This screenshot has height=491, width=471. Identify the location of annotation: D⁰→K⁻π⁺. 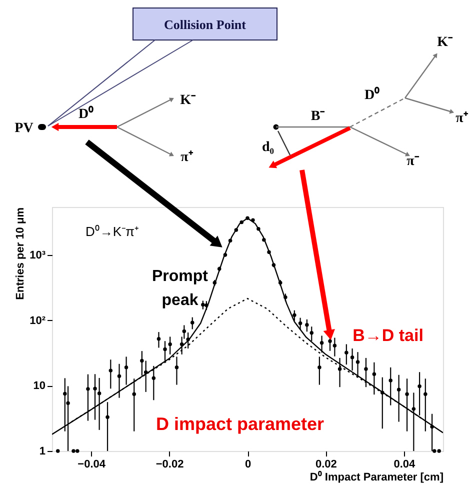
(112, 231).